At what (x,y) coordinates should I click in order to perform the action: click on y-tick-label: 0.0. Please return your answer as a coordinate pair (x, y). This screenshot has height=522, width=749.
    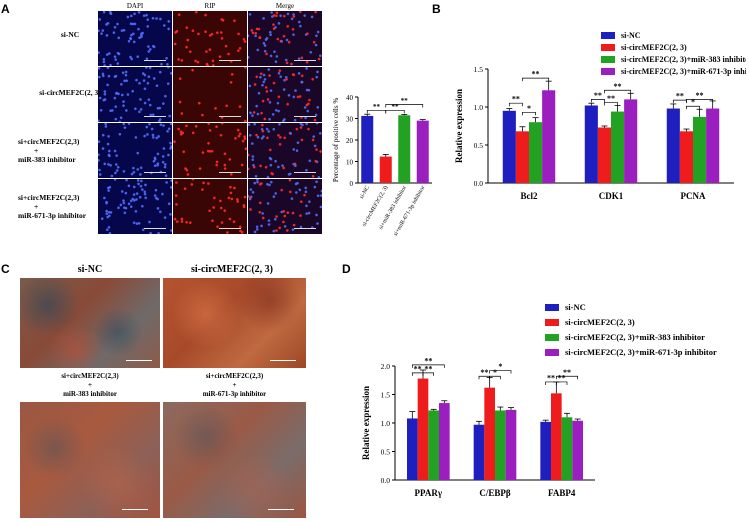
    Looking at the image, I should click on (386, 480).